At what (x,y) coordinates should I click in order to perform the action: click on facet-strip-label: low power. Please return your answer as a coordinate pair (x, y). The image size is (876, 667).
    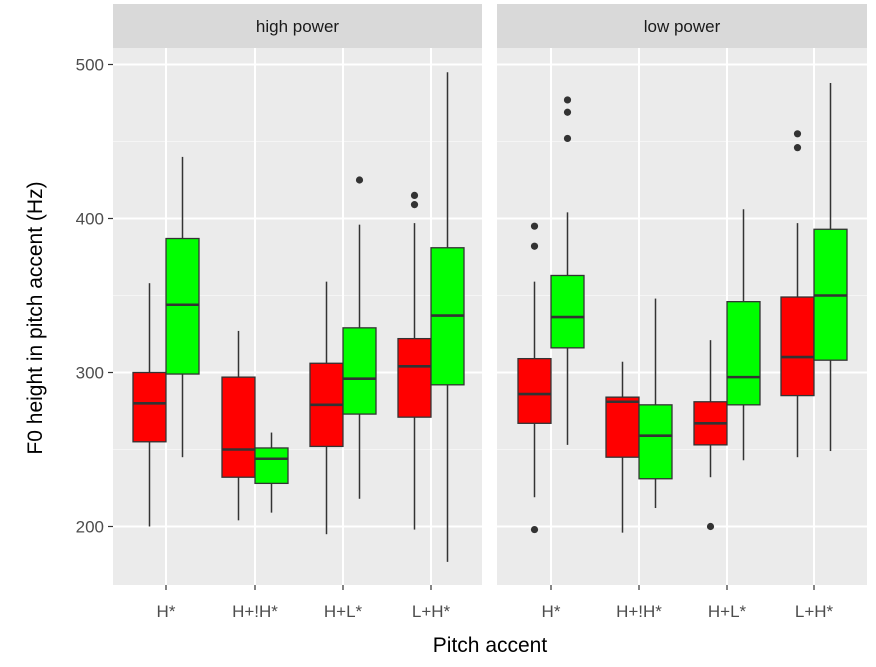
    Looking at the image, I should click on (682, 26).